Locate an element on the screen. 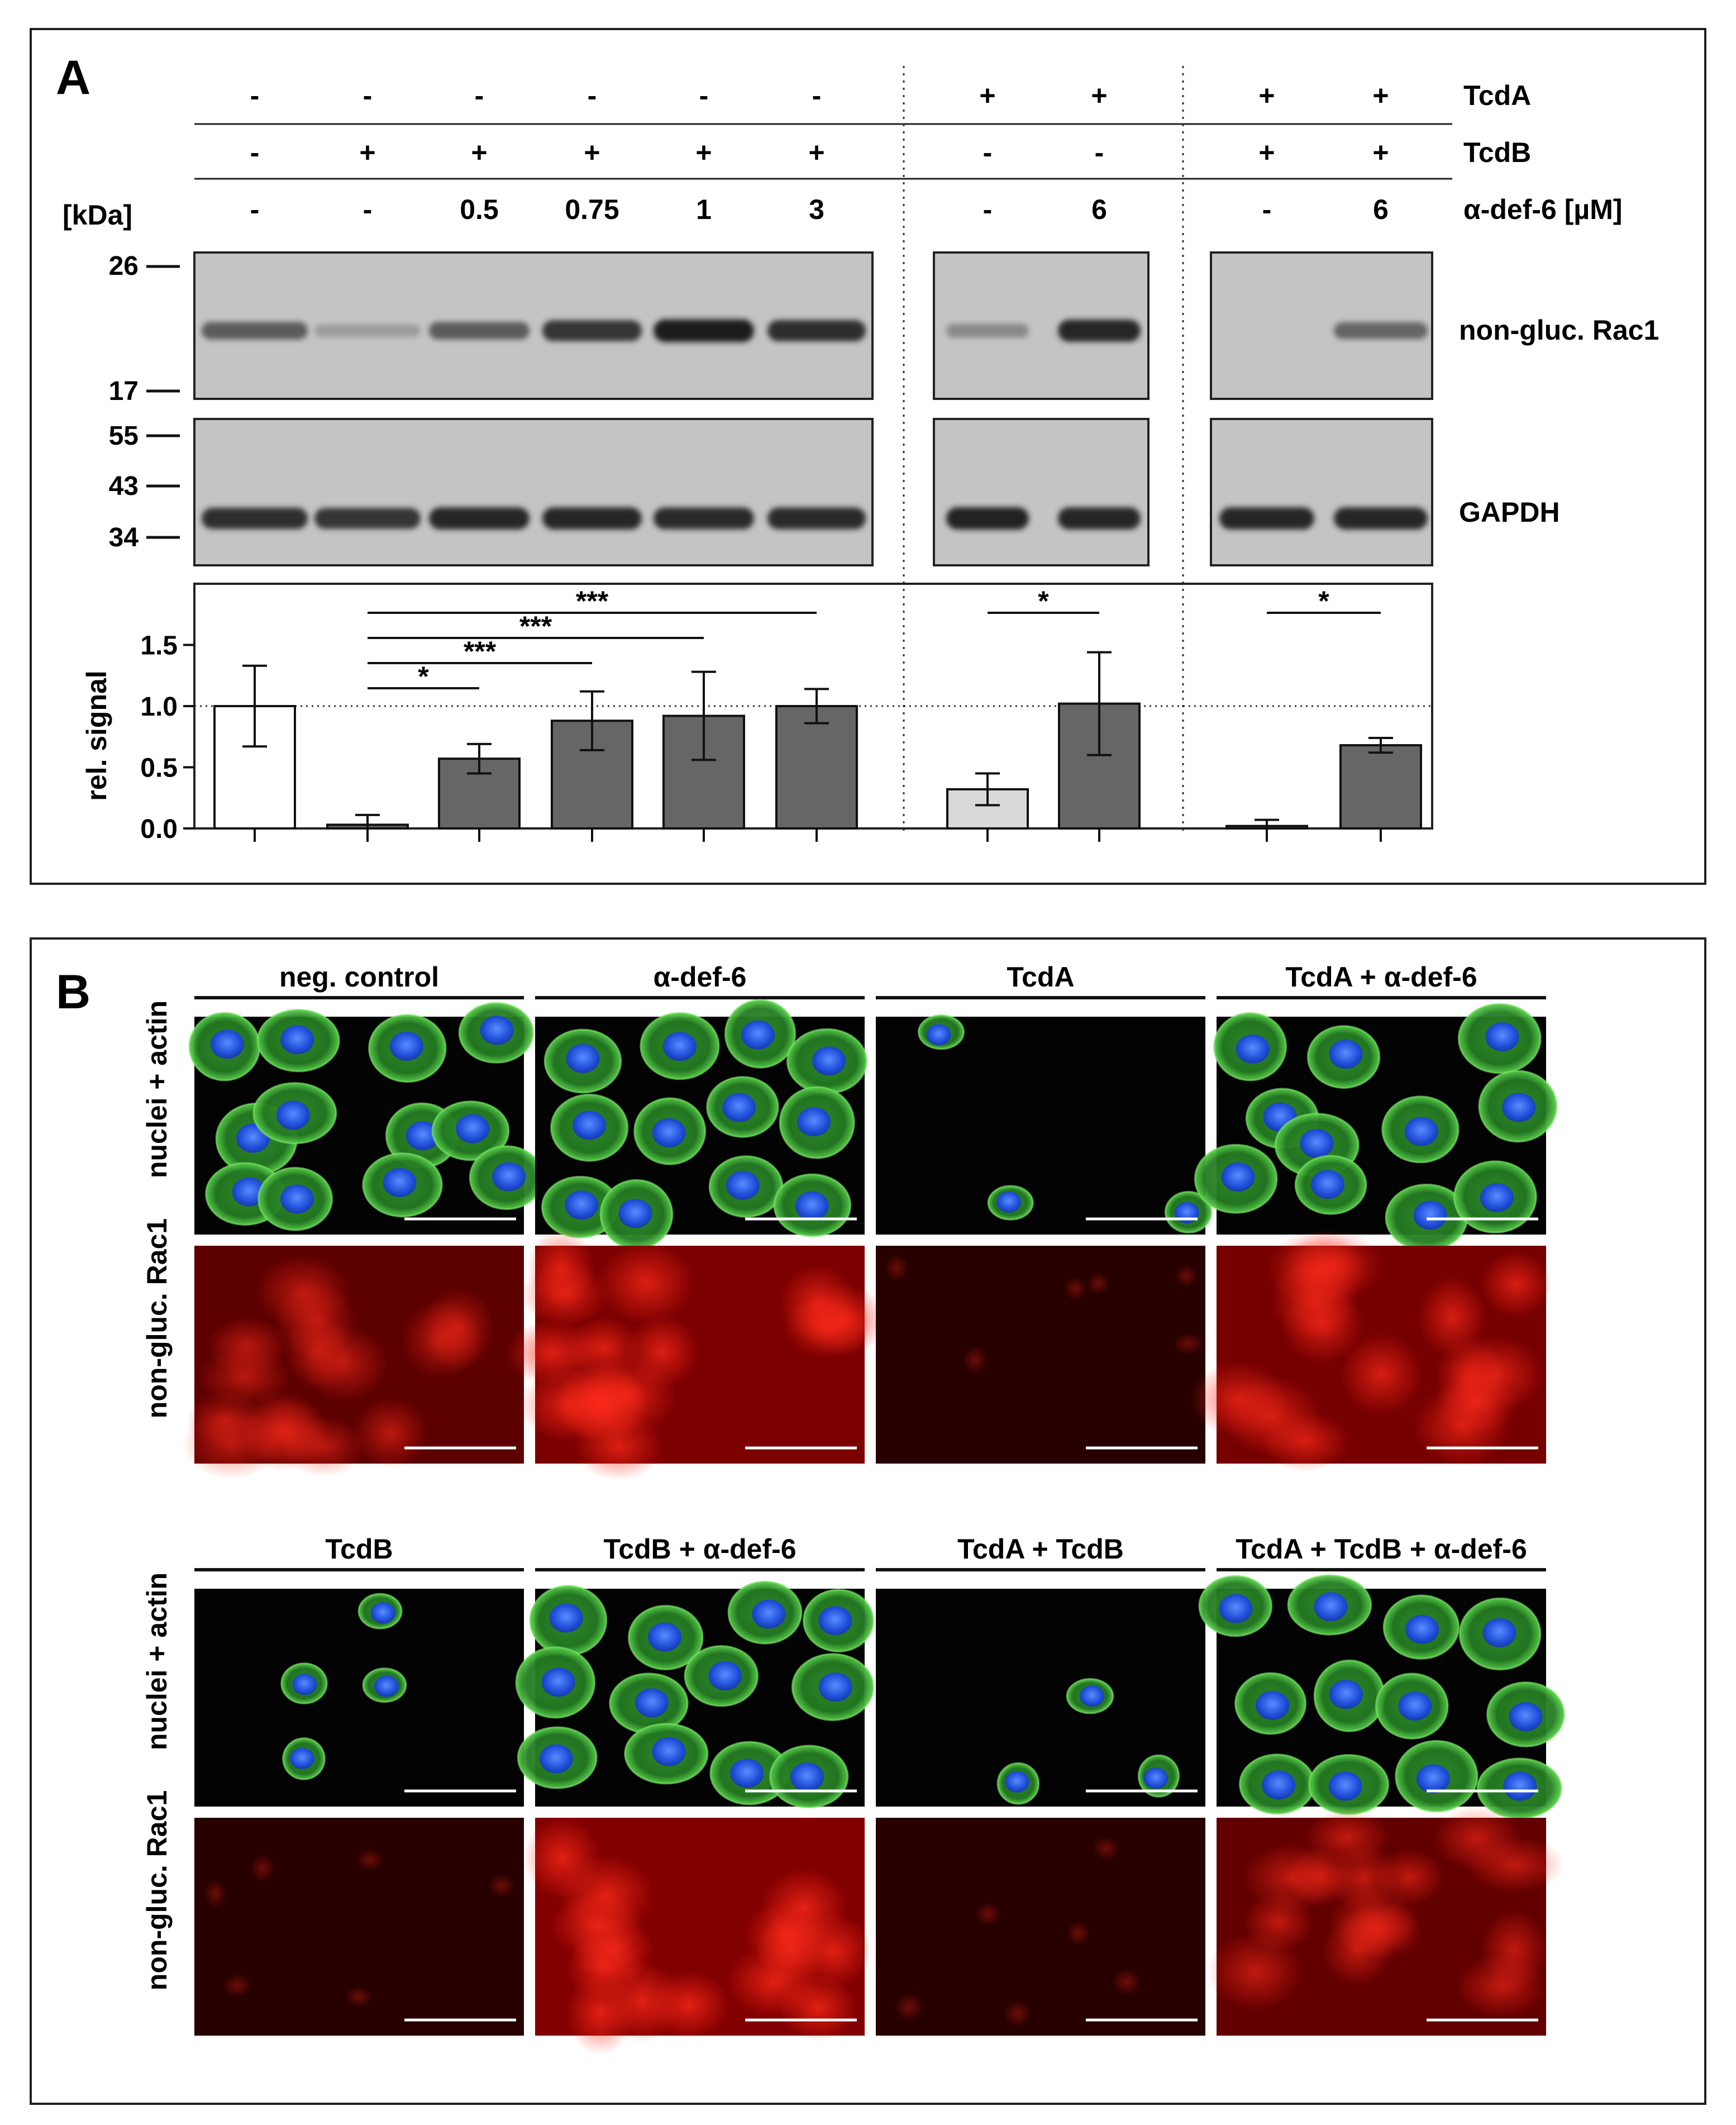  blot-gapdh: GAPDH is located at coordinates (876, 492).